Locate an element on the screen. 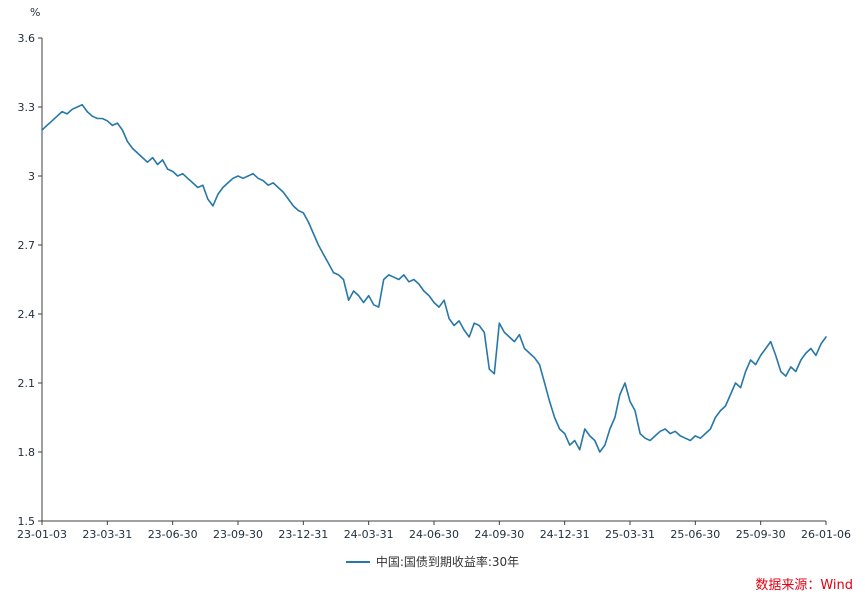 Image resolution: width=865 pixels, height=599 pixels. y-tick-label: 1.8 is located at coordinates (27, 452).